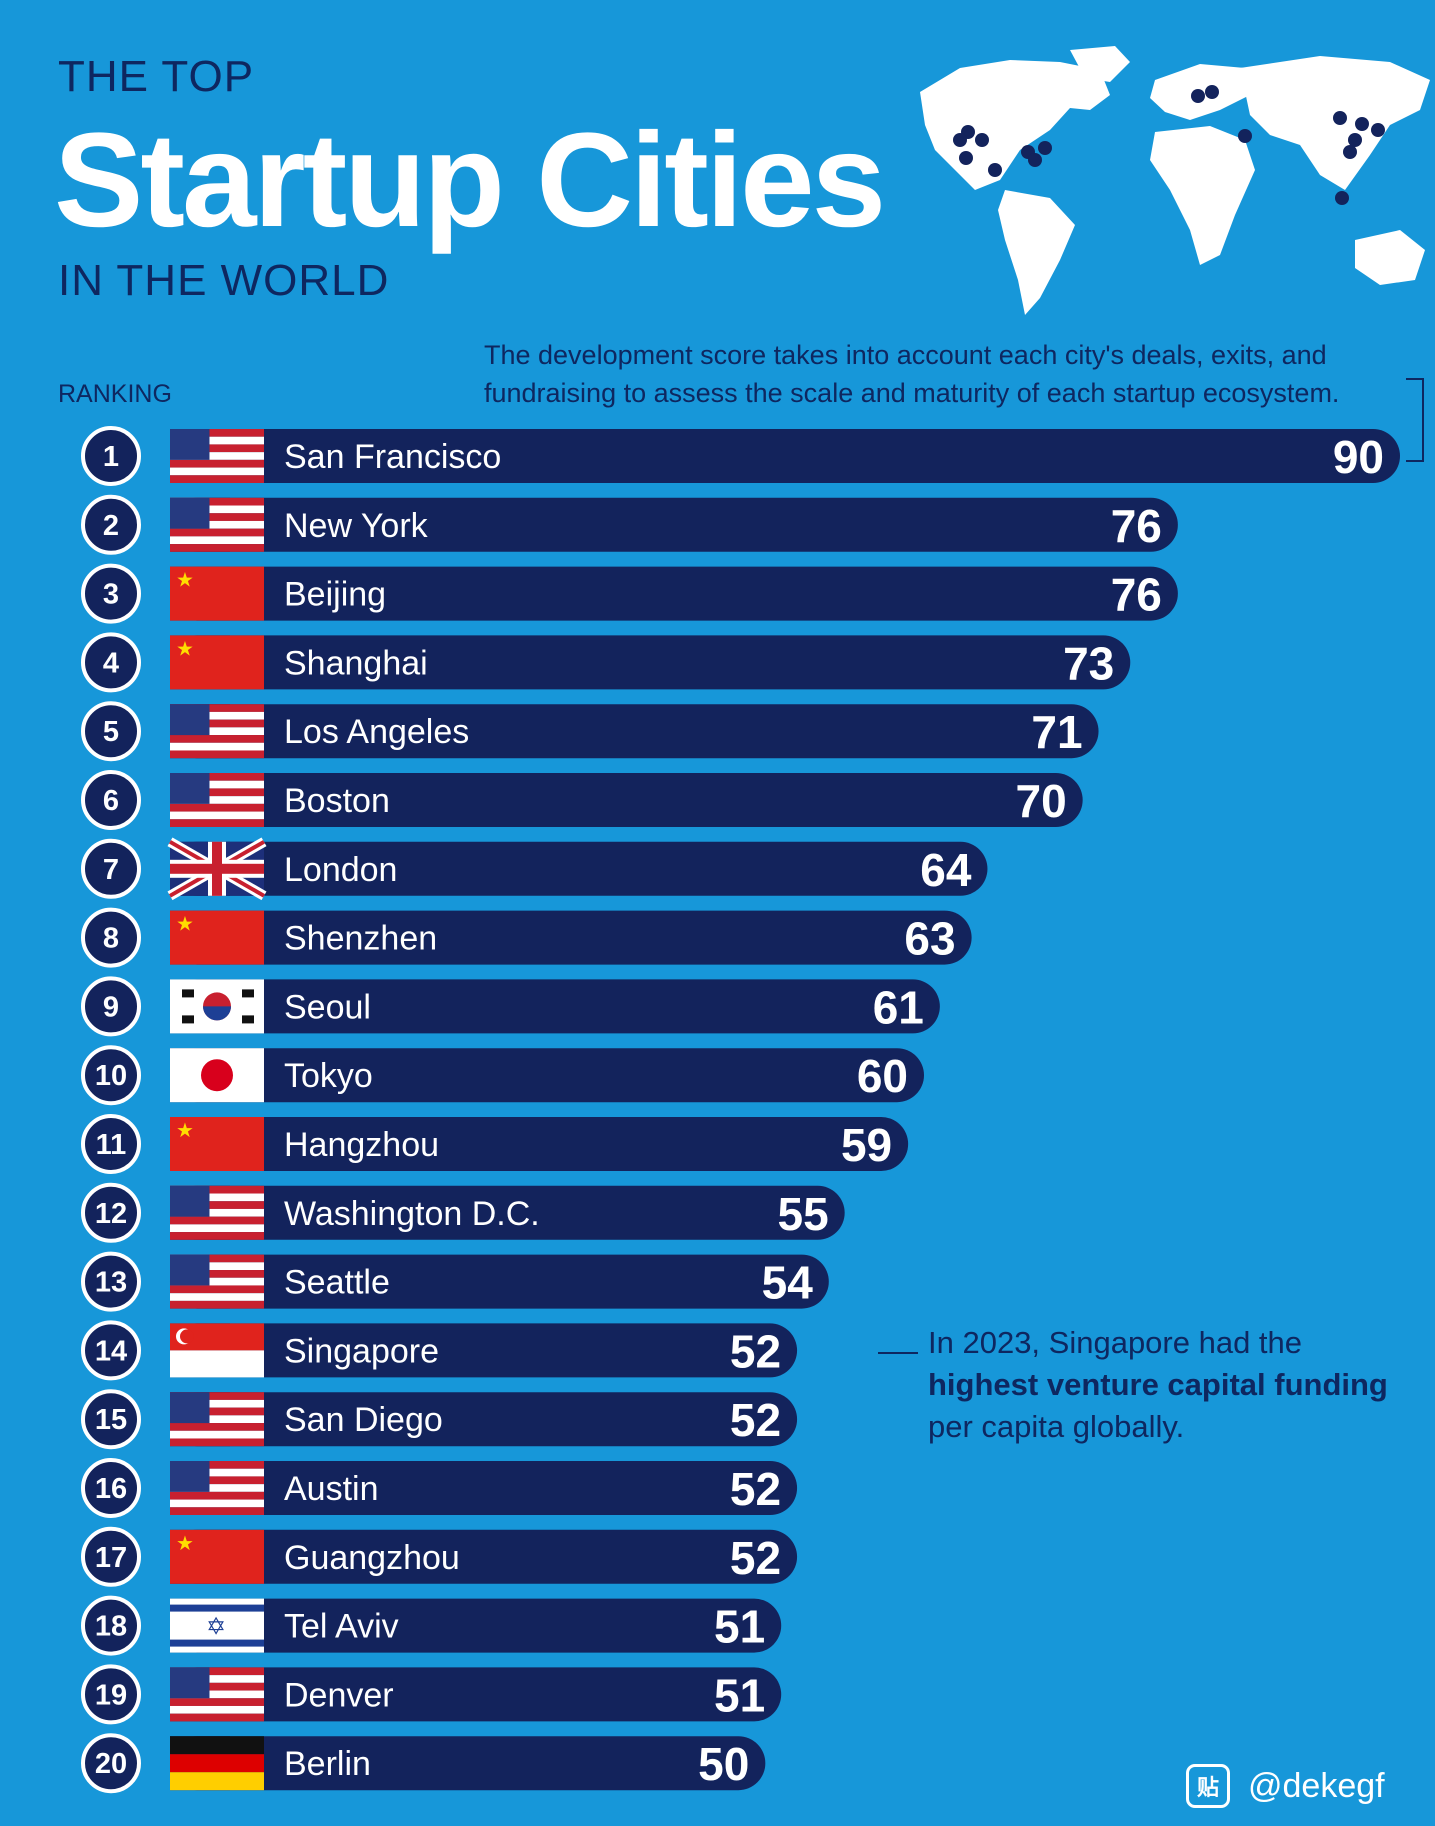 The width and height of the screenshot is (1435, 1826). I want to click on value-label: 90, so click(1358, 457).